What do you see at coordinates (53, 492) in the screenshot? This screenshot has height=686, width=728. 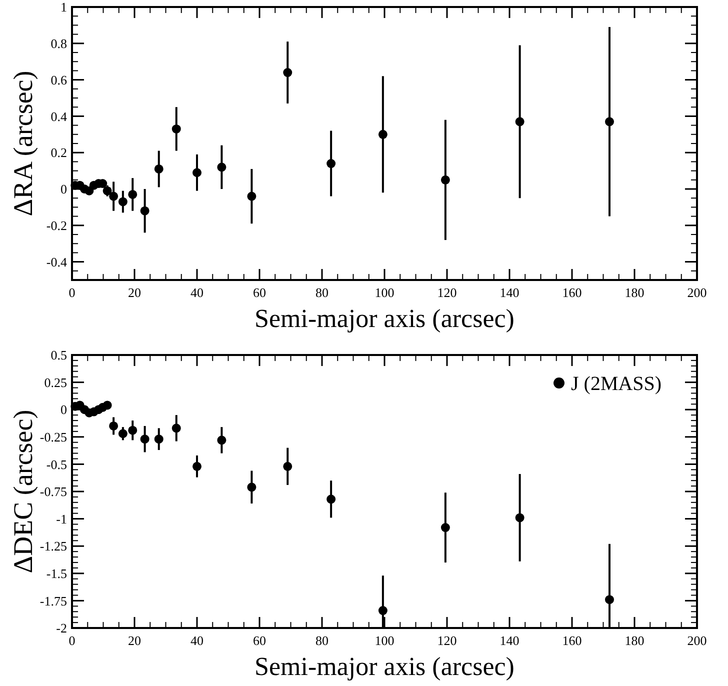 I see `y-tick-label: -0.75` at bounding box center [53, 492].